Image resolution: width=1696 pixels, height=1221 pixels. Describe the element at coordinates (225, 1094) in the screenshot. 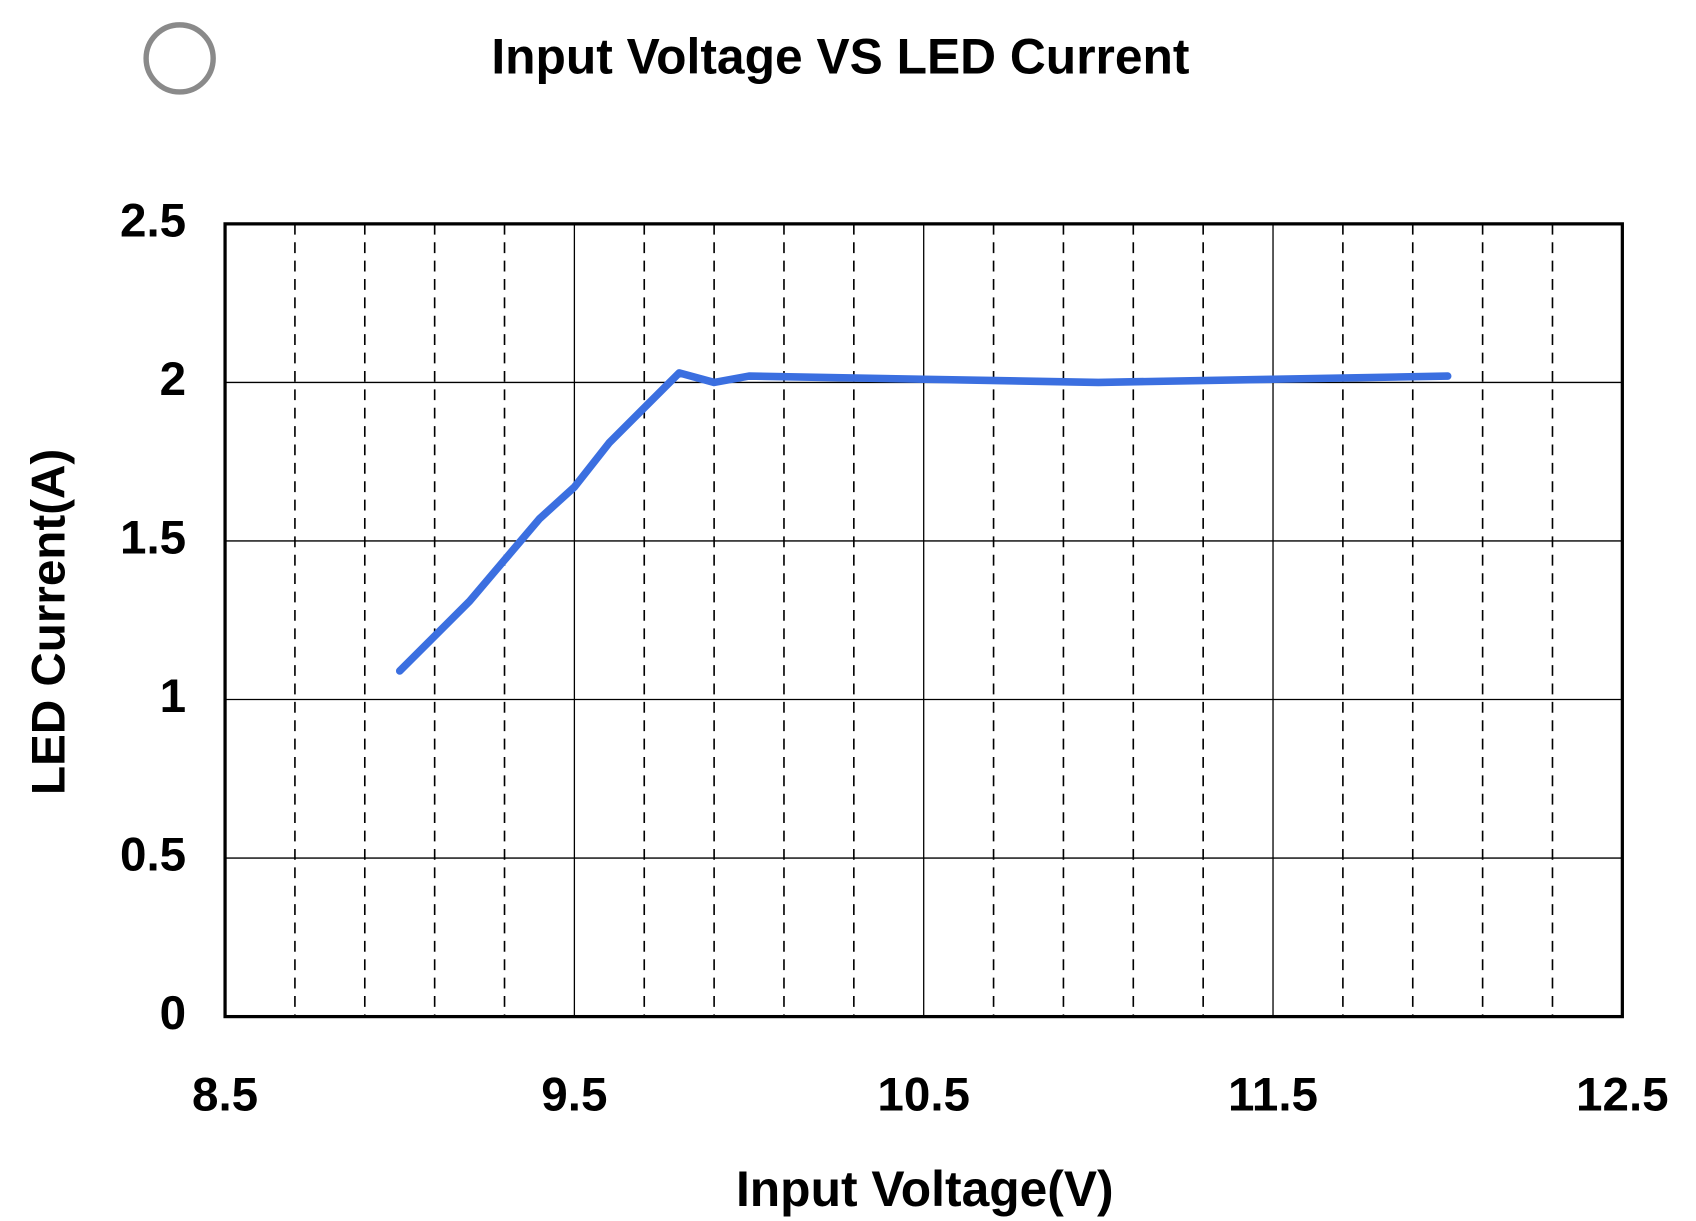

I see `x-tick-label: 8.5` at that location.